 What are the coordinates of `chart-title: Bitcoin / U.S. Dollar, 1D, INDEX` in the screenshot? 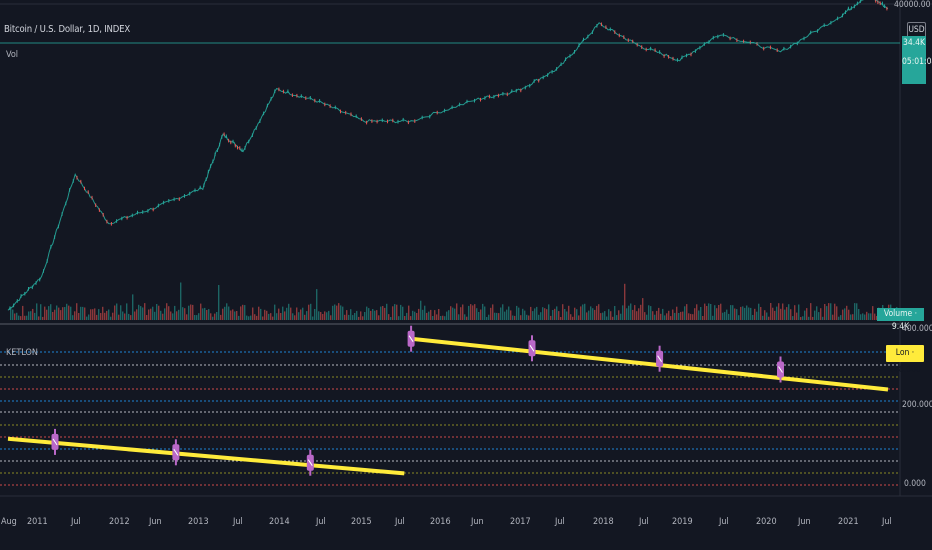 It's located at (67, 29).